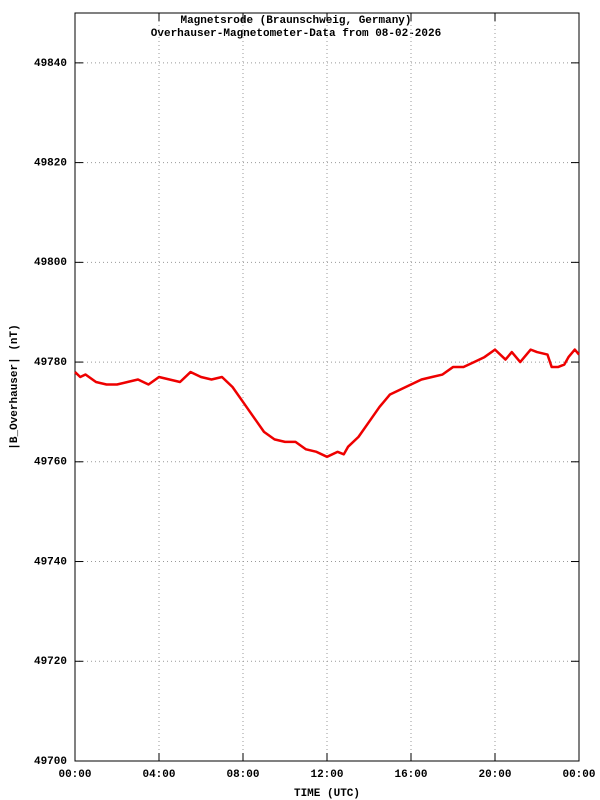  What do you see at coordinates (326, 775) in the screenshot?
I see `x-tick-label: 12:00` at bounding box center [326, 775].